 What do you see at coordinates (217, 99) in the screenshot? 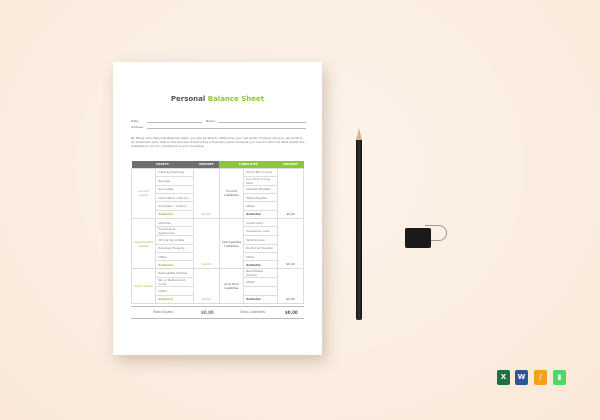
I see `document-title: Personal Balance Sheet` at bounding box center [217, 99].